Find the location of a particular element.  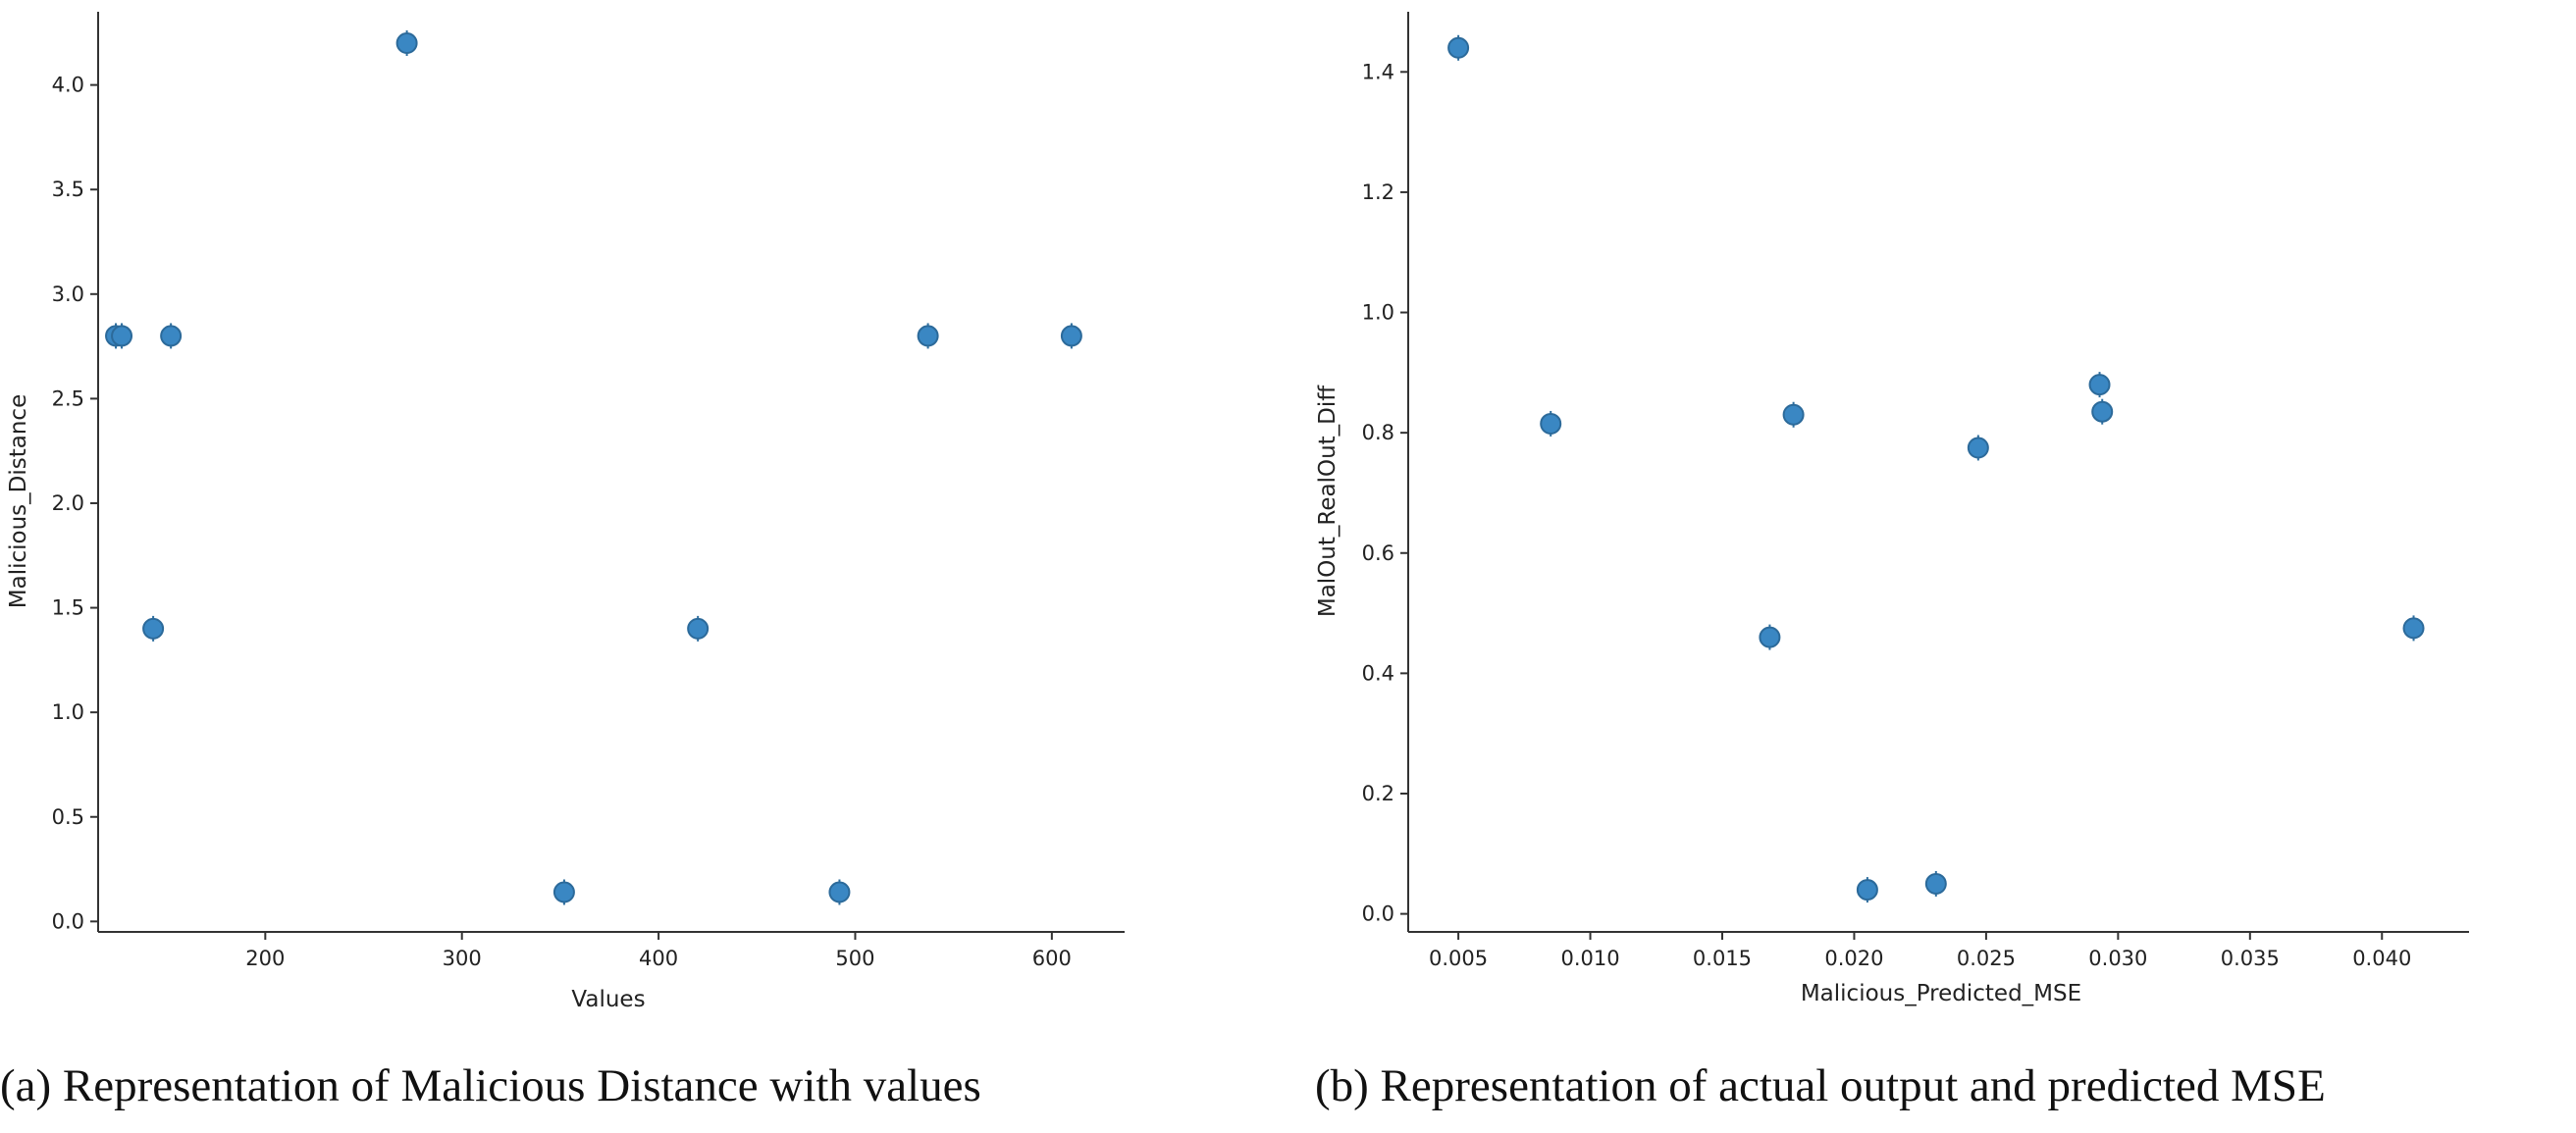

x-tick-label: 300 is located at coordinates (462, 958).